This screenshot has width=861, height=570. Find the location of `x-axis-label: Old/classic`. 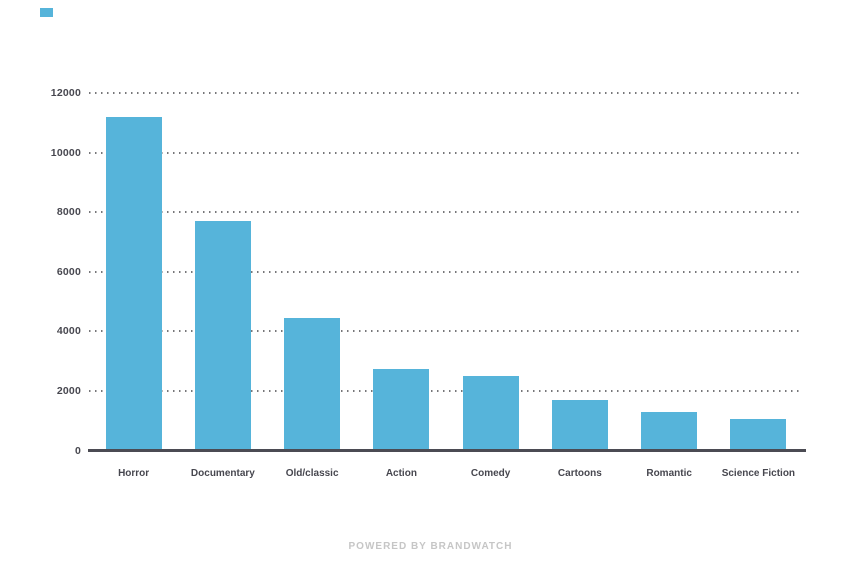

x-axis-label: Old/classic is located at coordinates (312, 473).